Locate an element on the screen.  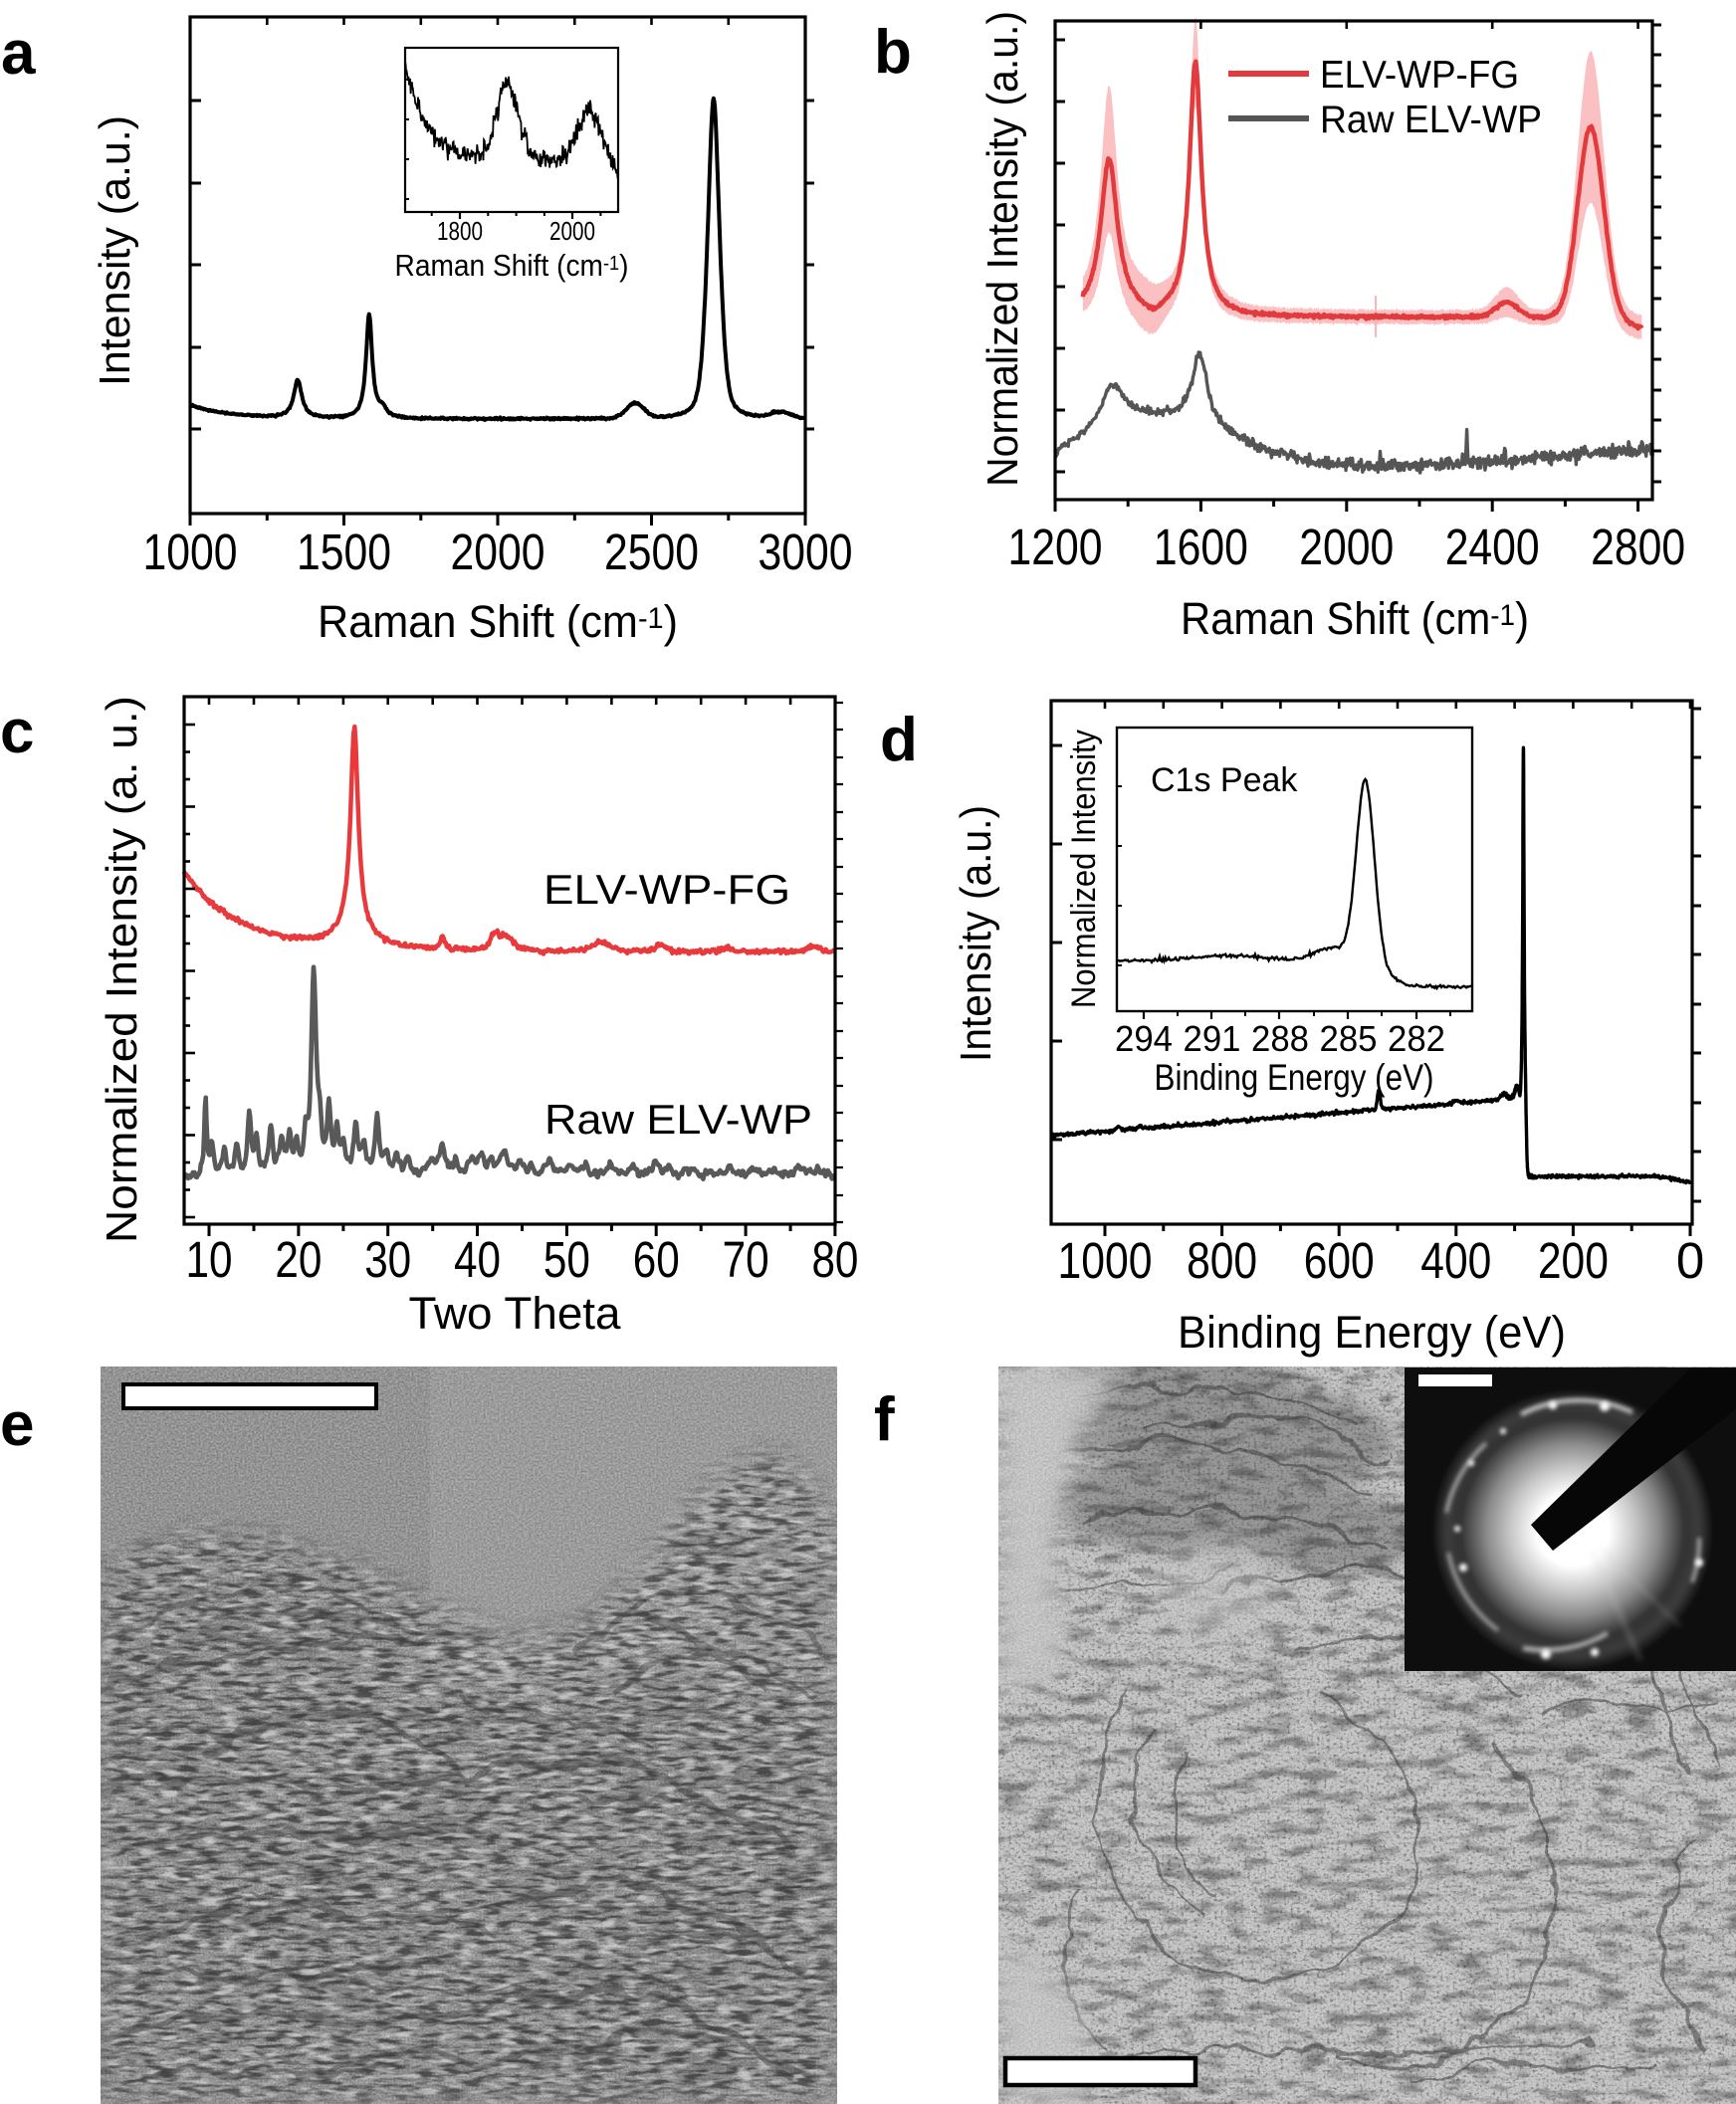
svg-text: 50 is located at coordinates (566, 1260).